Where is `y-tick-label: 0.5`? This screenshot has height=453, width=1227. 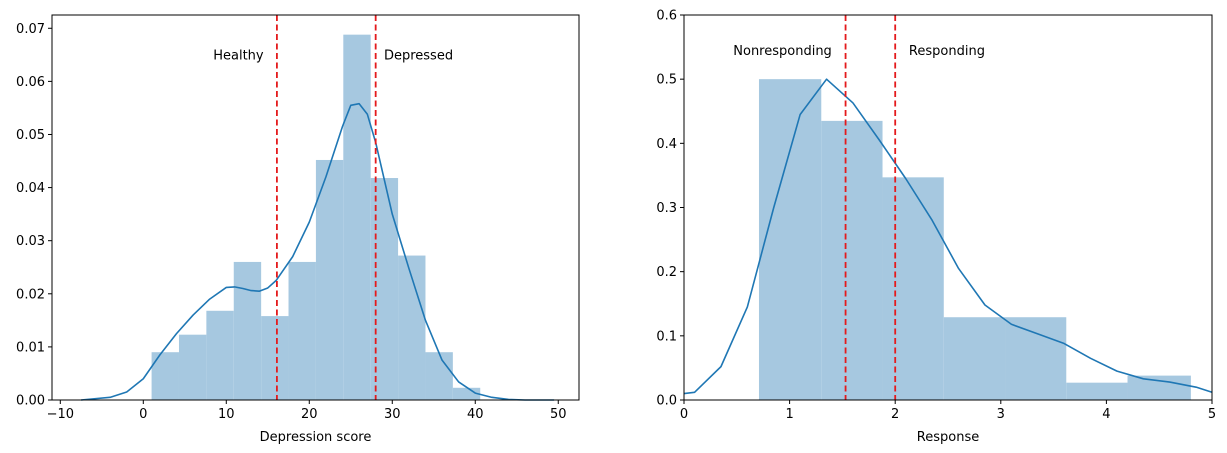 y-tick-label: 0.5 is located at coordinates (666, 80).